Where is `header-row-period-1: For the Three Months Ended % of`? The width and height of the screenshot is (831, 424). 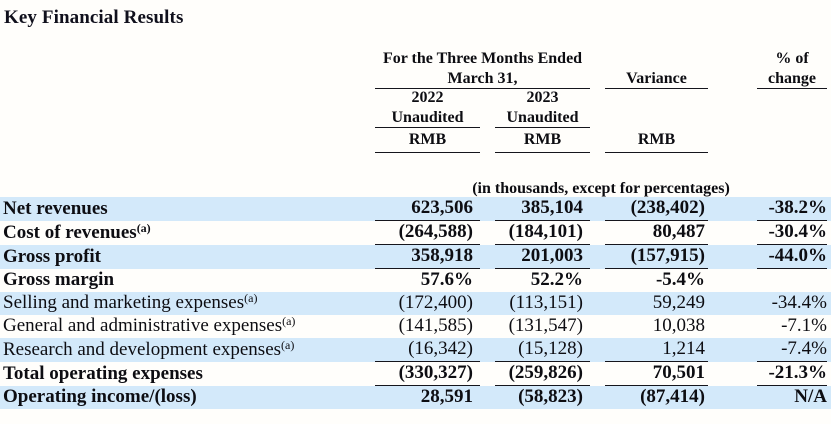 header-row-period-1: For the Three Months Ended % of is located at coordinates (415, 58).